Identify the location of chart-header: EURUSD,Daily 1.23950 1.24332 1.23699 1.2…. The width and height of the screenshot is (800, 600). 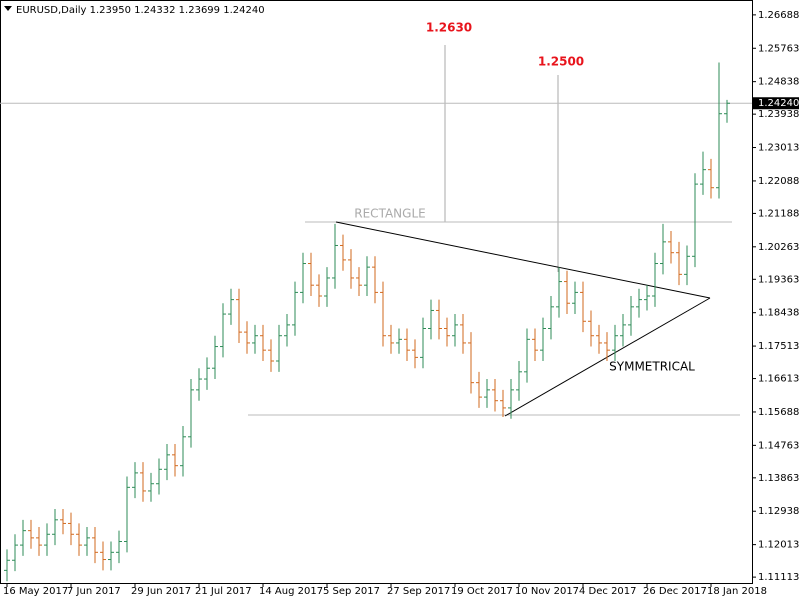
(140, 10).